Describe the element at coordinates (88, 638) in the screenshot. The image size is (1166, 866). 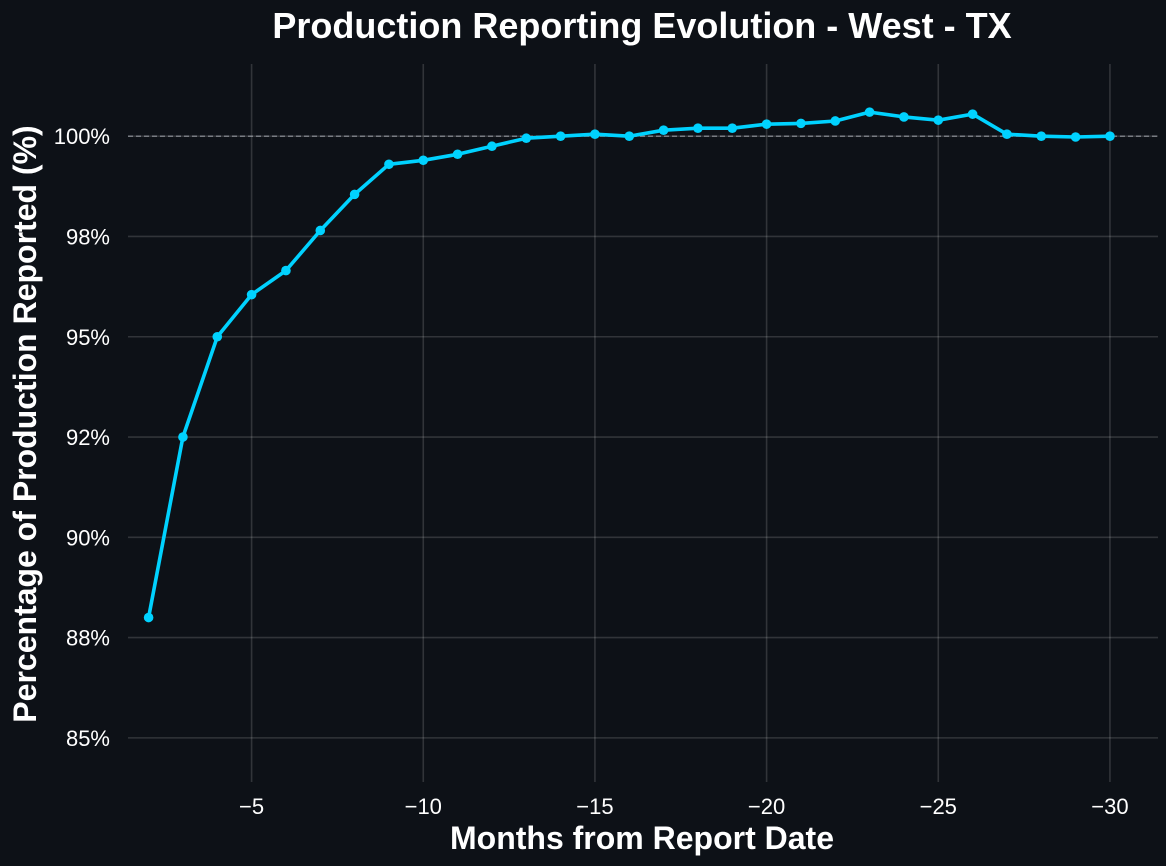
I see `y-tick-label: 88%` at that location.